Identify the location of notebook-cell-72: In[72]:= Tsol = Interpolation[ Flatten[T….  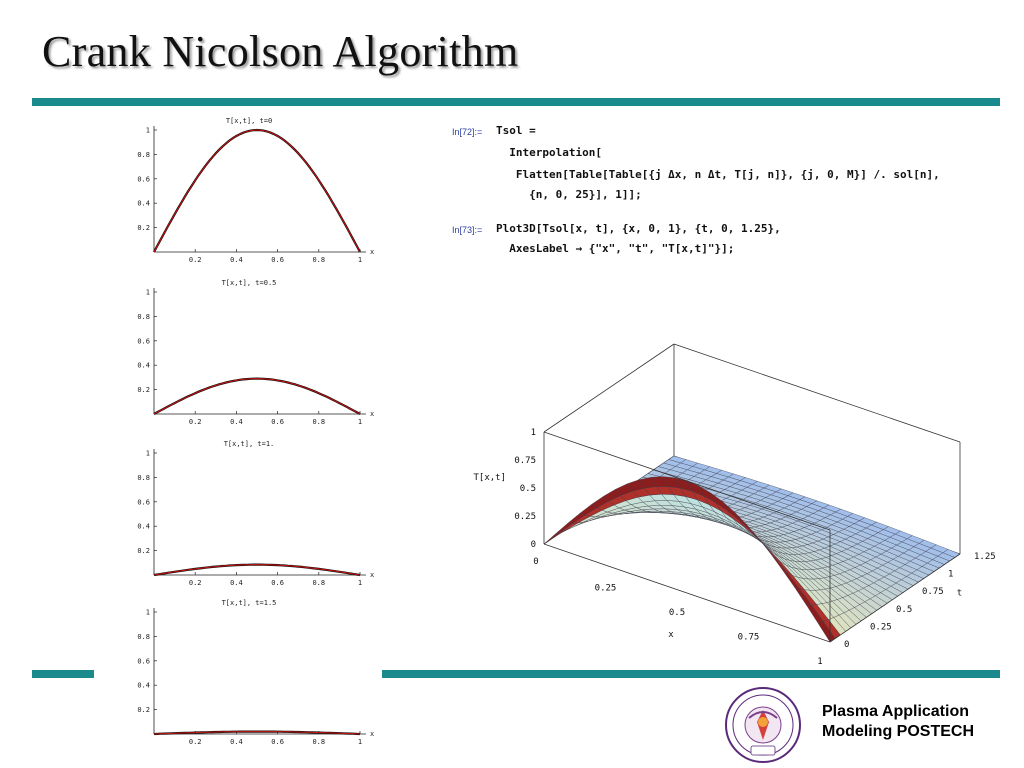
(732, 164).